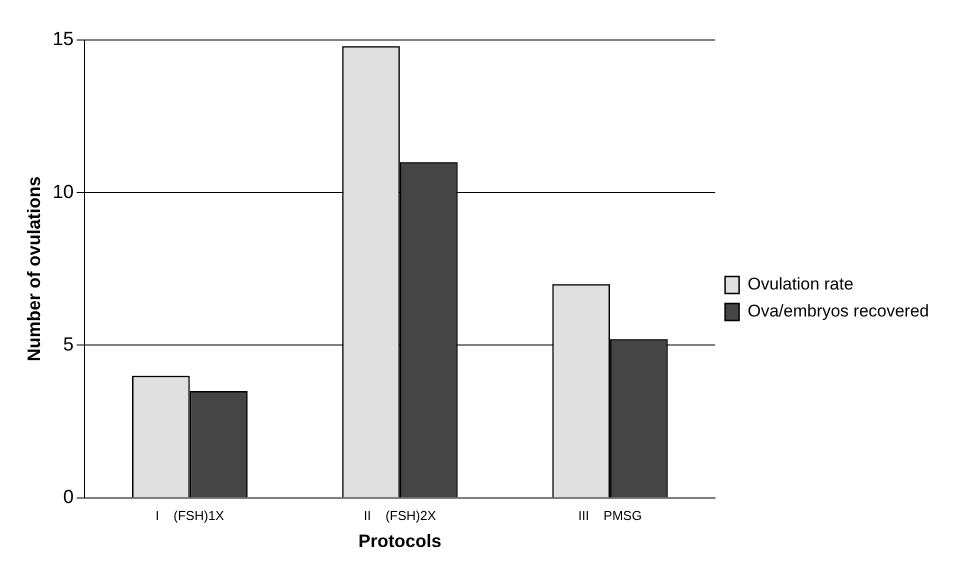  Describe the element at coordinates (189, 516) in the screenshot. I see `x-tick-label: I (FSH)1X` at that location.